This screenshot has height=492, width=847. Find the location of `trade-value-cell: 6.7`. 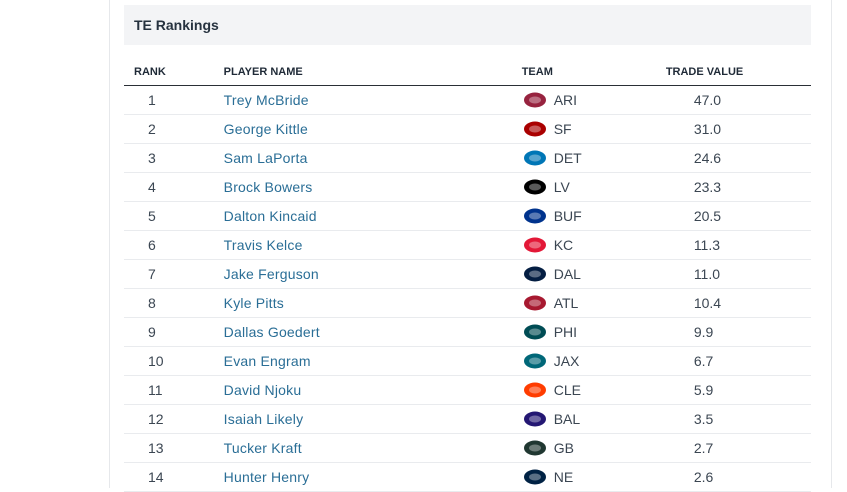

trade-value-cell: 6.7 is located at coordinates (732, 361).